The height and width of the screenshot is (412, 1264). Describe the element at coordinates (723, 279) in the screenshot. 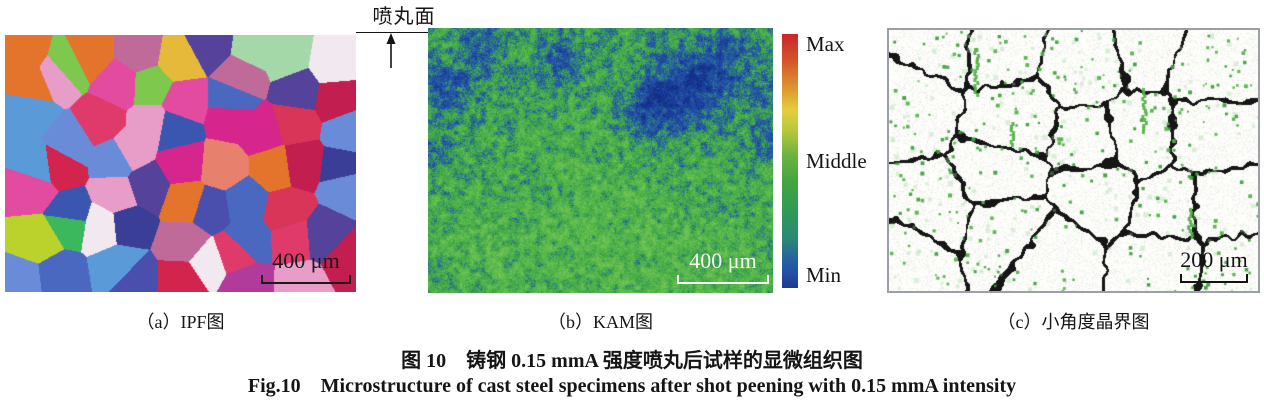

I see `scale-bar-b-bracket` at that location.